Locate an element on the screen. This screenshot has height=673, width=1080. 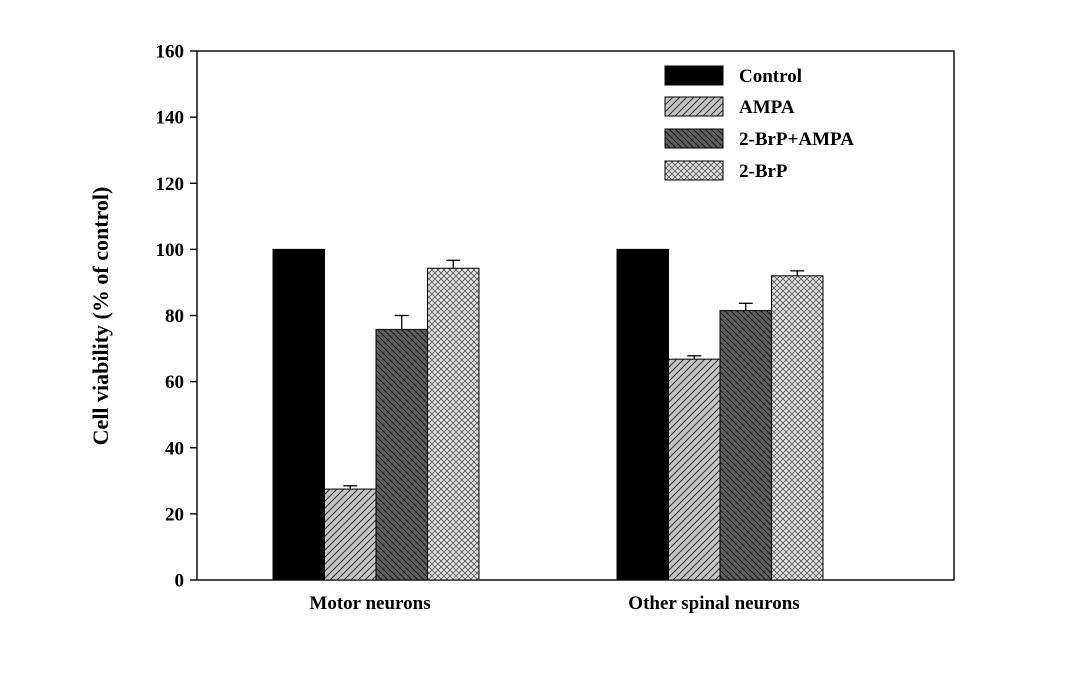
error-bars-layer is located at coordinates (574, 374).